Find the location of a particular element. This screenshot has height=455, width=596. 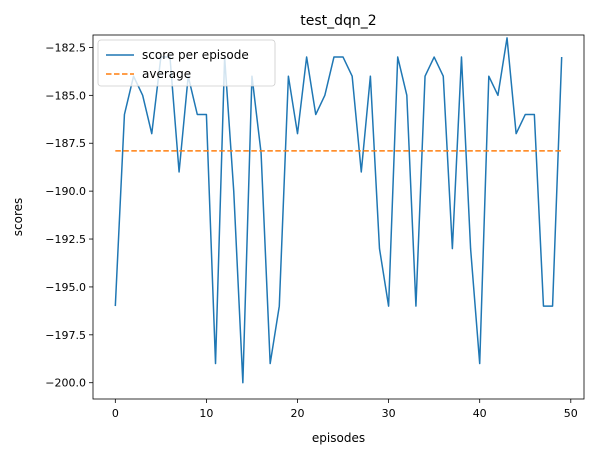

x-tick-label: 20 is located at coordinates (298, 413).